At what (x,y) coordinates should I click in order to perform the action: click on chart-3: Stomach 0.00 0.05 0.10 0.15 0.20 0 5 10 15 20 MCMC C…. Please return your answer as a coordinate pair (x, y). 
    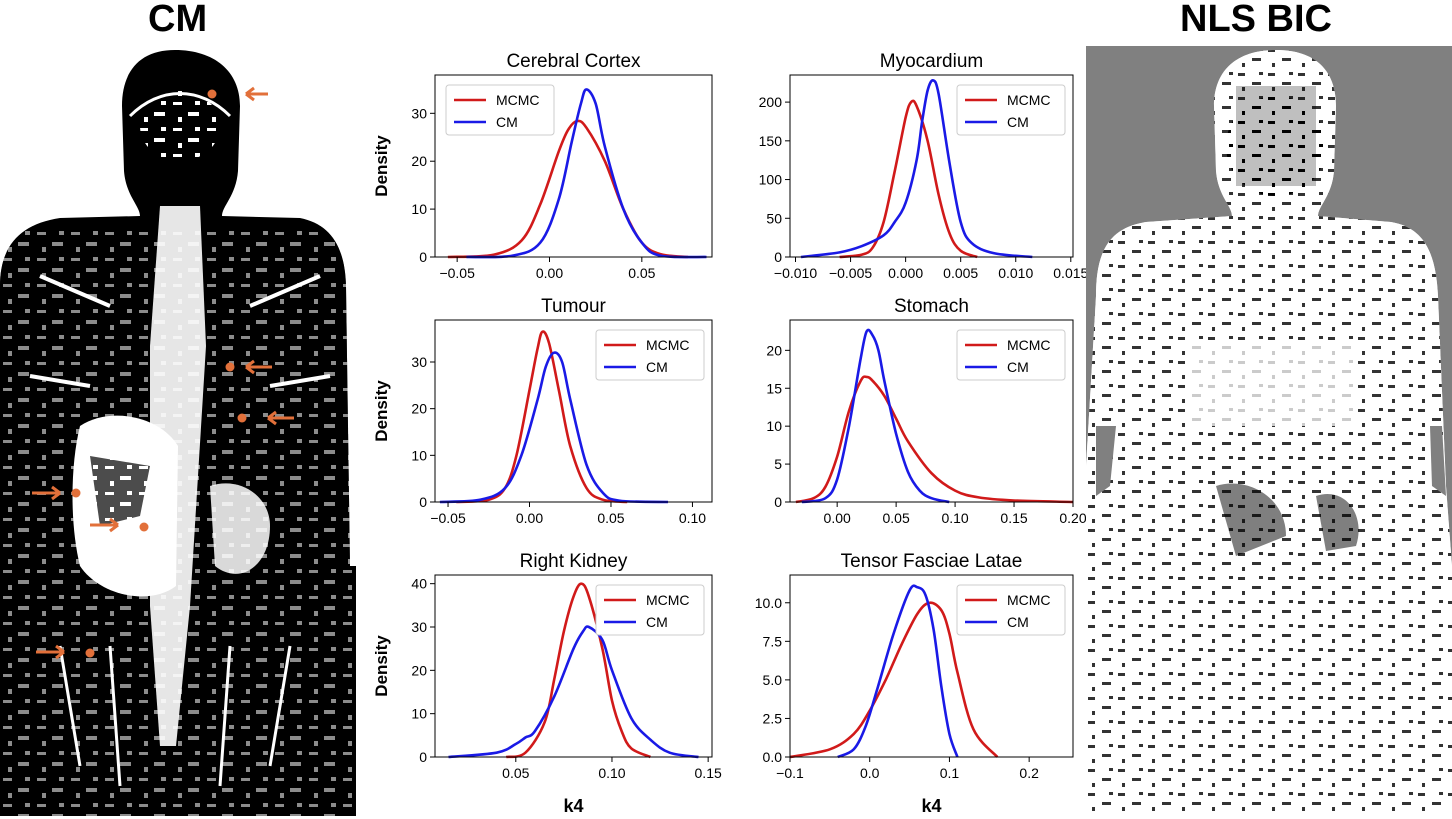
    Looking at the image, I should click on (926, 411).